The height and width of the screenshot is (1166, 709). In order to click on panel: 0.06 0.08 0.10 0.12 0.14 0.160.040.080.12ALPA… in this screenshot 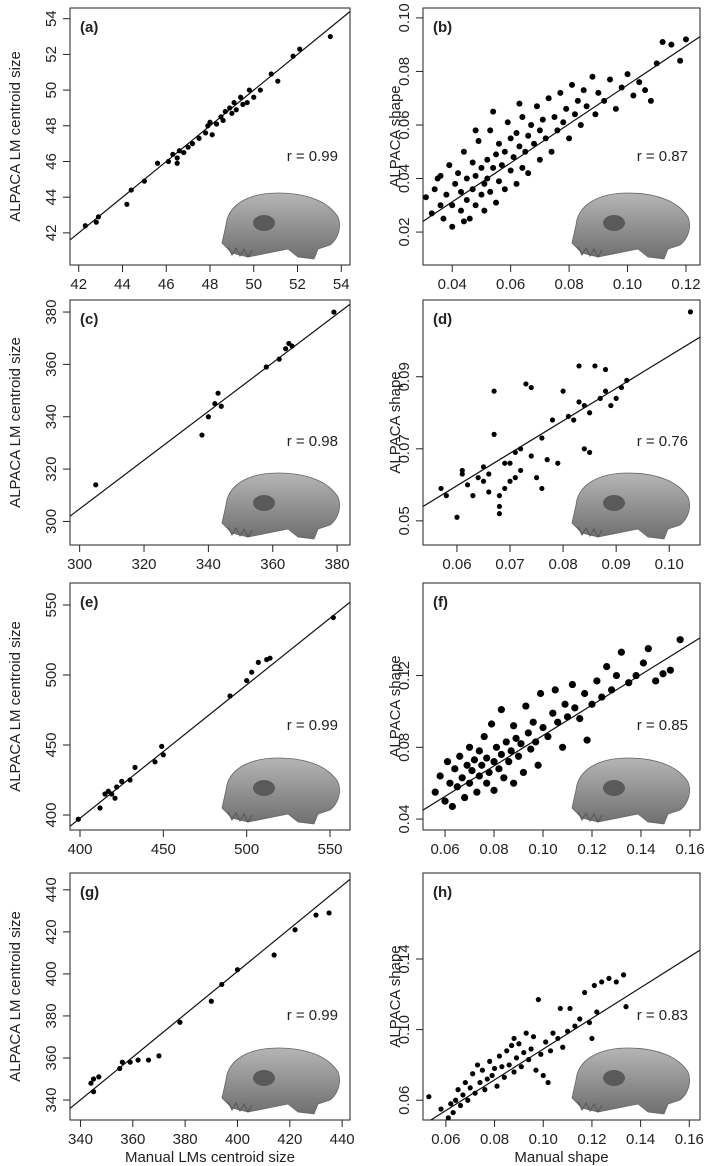, I will do `click(546, 720)`.